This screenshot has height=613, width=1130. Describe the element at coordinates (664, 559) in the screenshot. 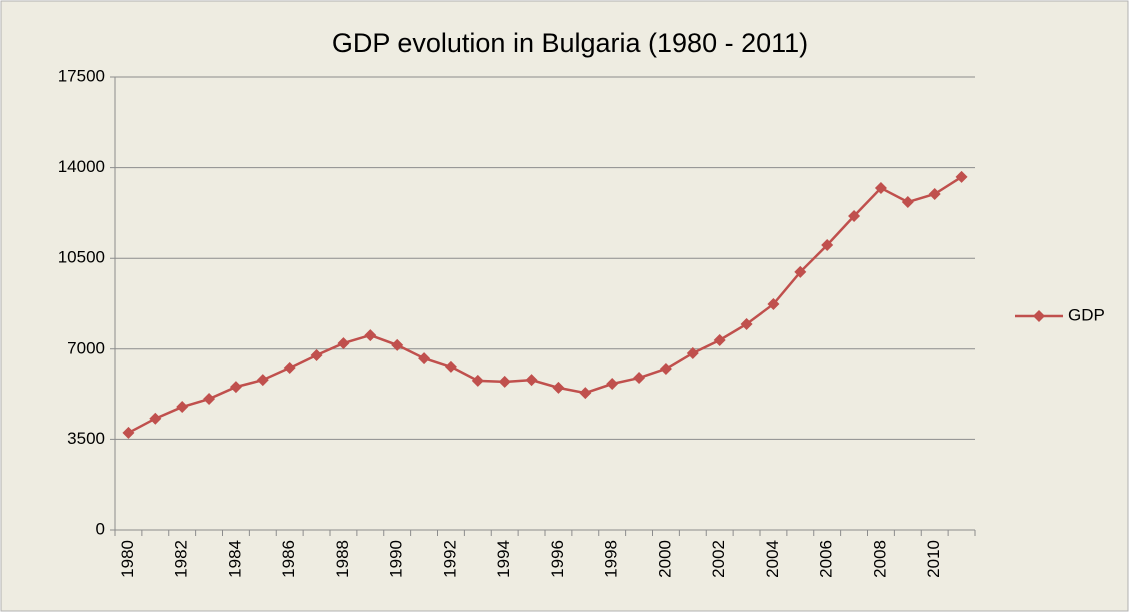

I see `x-tick-label: 2000` at that location.